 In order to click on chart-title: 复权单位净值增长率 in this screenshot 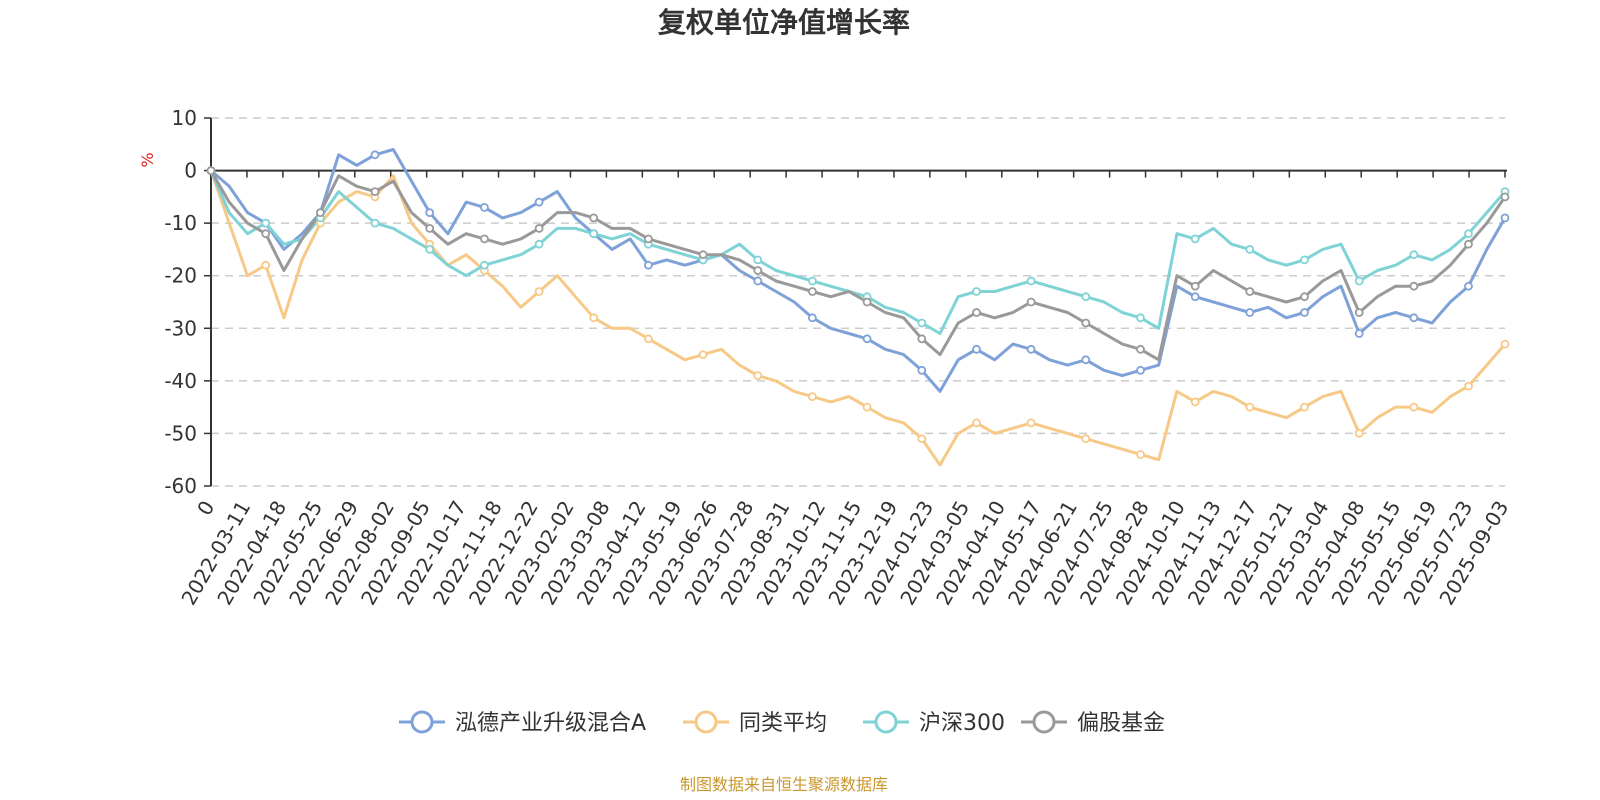, I will do `click(784, 22)`.